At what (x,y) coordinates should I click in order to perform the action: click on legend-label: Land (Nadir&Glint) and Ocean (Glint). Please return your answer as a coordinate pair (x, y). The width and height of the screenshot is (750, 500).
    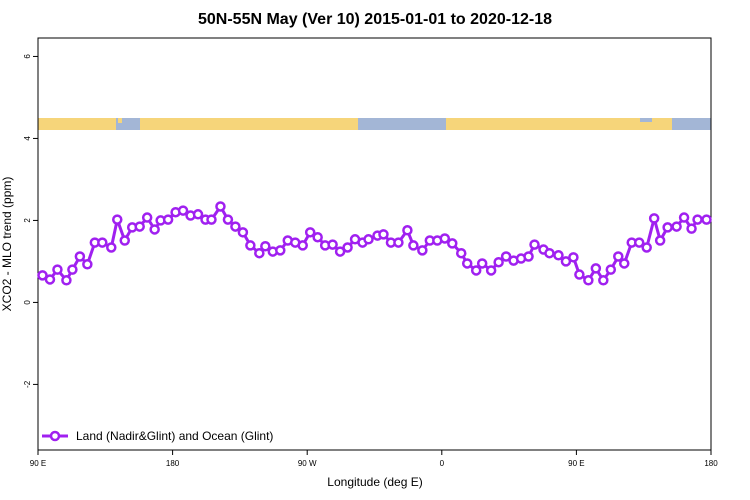
    Looking at the image, I should click on (174, 436).